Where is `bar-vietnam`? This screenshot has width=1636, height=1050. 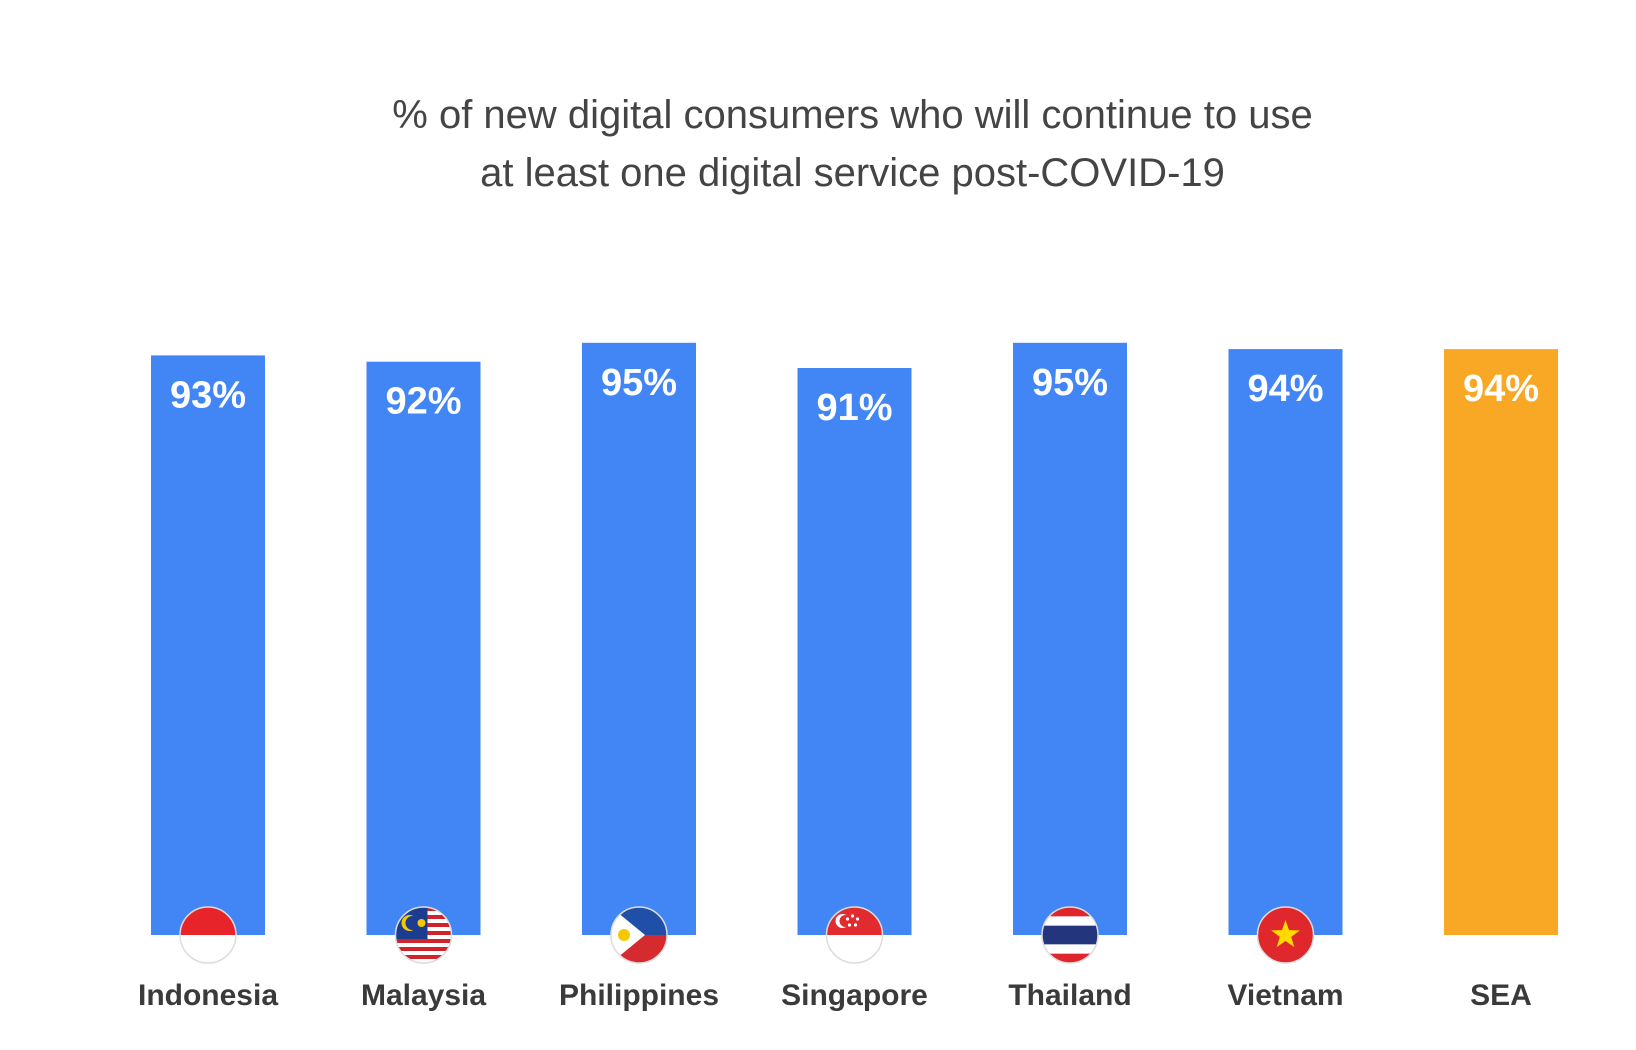 bar-vietnam is located at coordinates (1285, 642).